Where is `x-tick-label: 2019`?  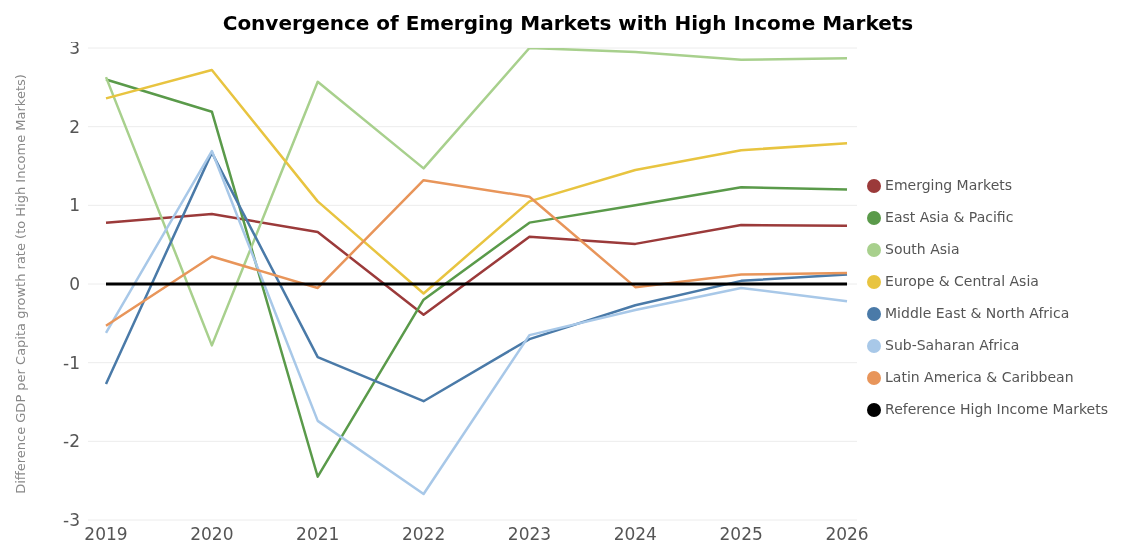
x-tick-label: 2019 is located at coordinates (106, 534).